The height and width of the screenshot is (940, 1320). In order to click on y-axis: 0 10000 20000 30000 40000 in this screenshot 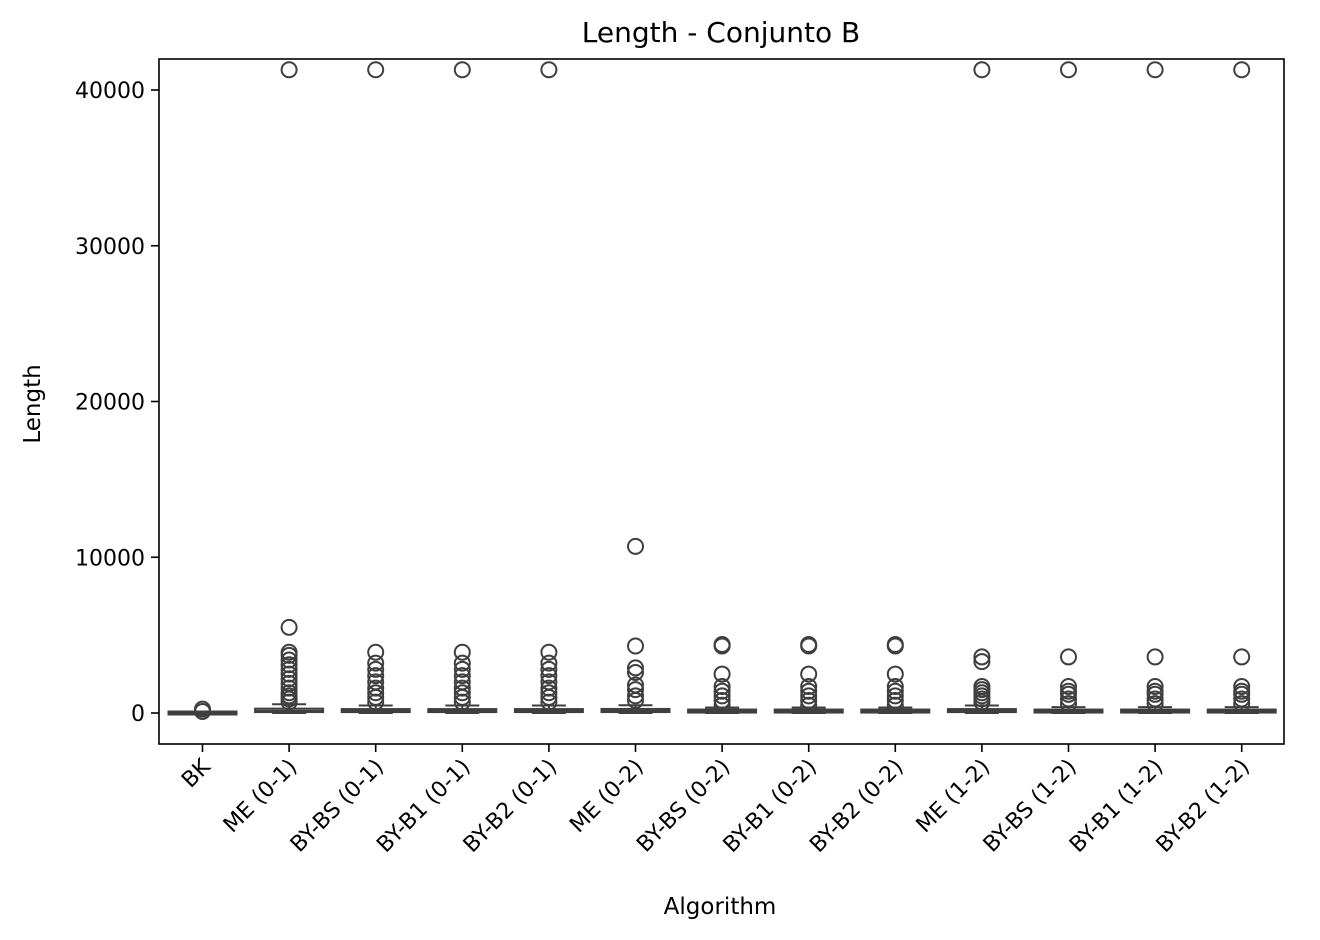, I will do `click(117, 403)`.